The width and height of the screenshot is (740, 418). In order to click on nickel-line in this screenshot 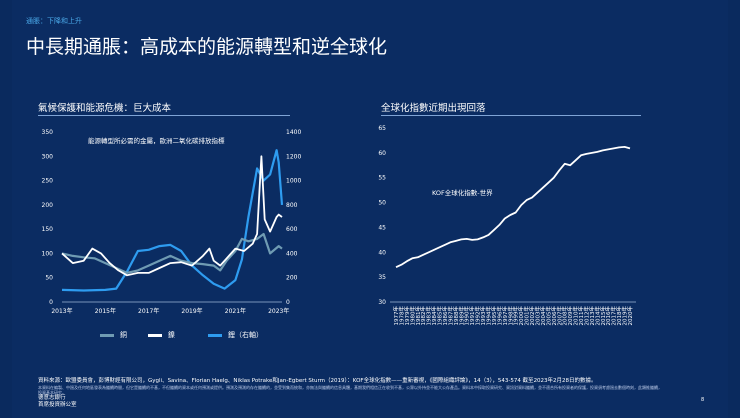, I will do `click(172, 216)`.